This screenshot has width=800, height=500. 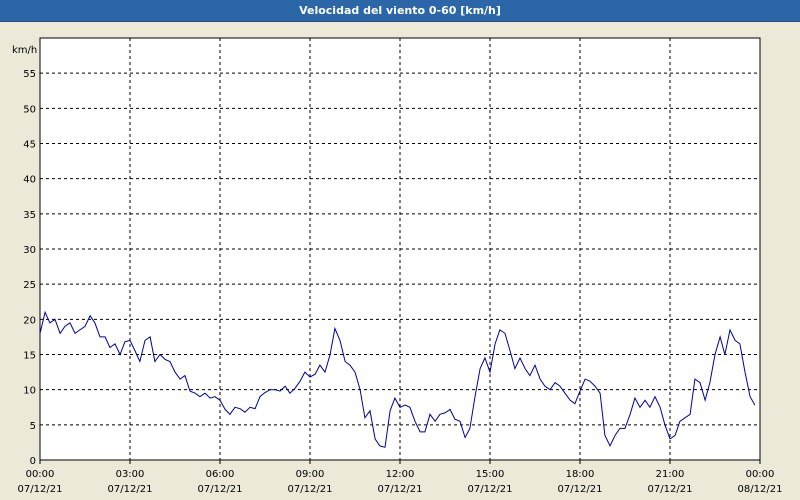 What do you see at coordinates (310, 474) in the screenshot?
I see `x-tick-time-label: 09:00` at bounding box center [310, 474].